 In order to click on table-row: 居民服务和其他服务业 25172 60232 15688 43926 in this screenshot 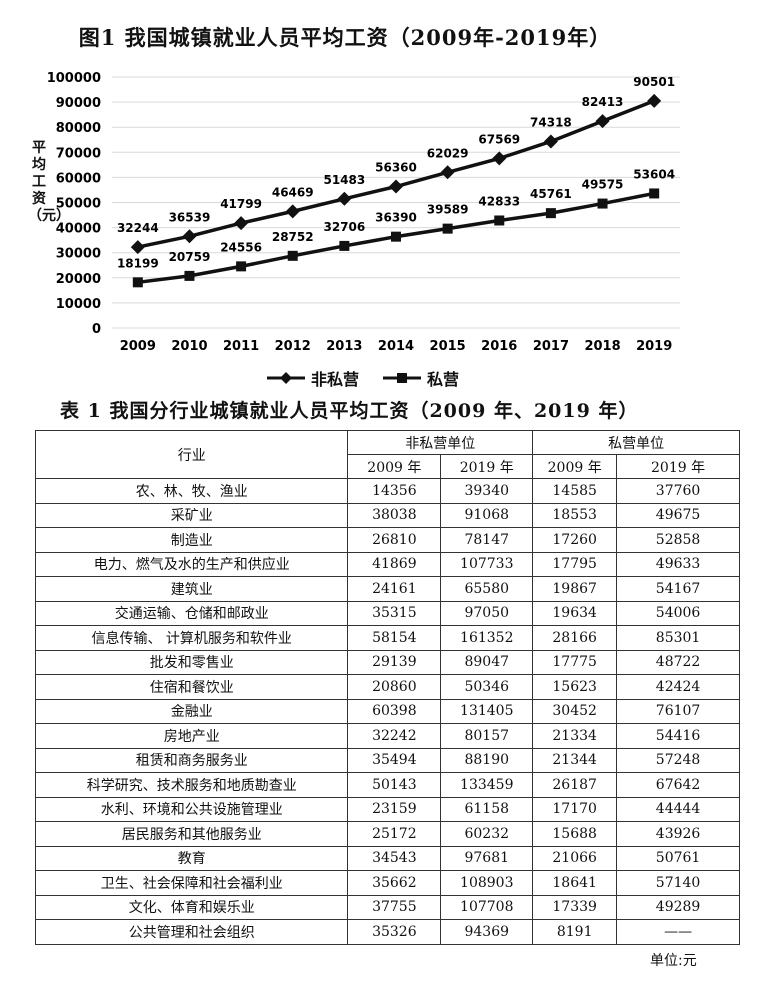, I will do `click(387, 834)`.